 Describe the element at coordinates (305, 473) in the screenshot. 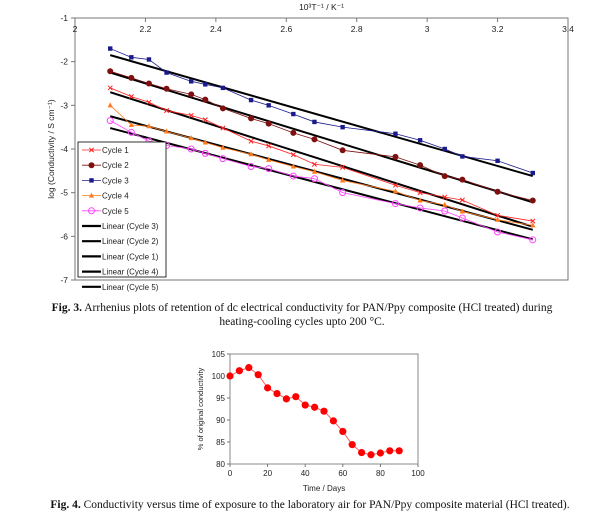

I see `chart2-x-tick-label: 40` at that location.